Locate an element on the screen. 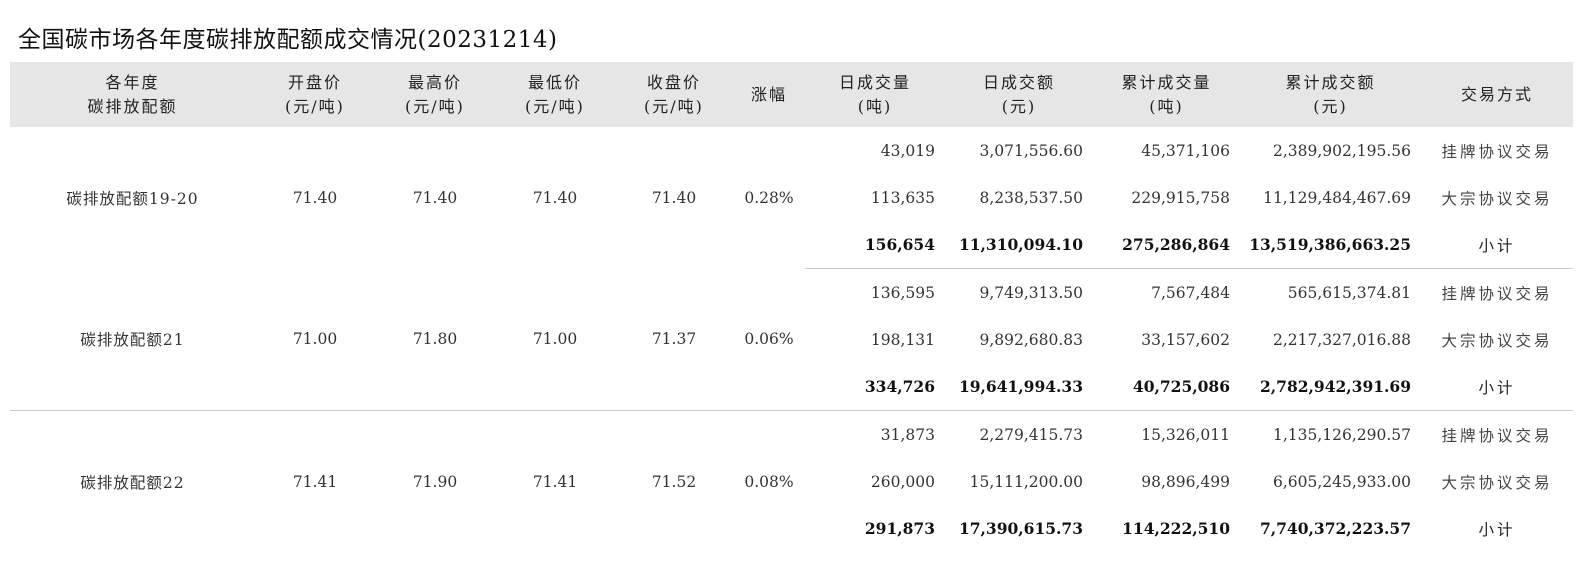  daily-amount: 8,238,537.50 is located at coordinates (1031, 197).